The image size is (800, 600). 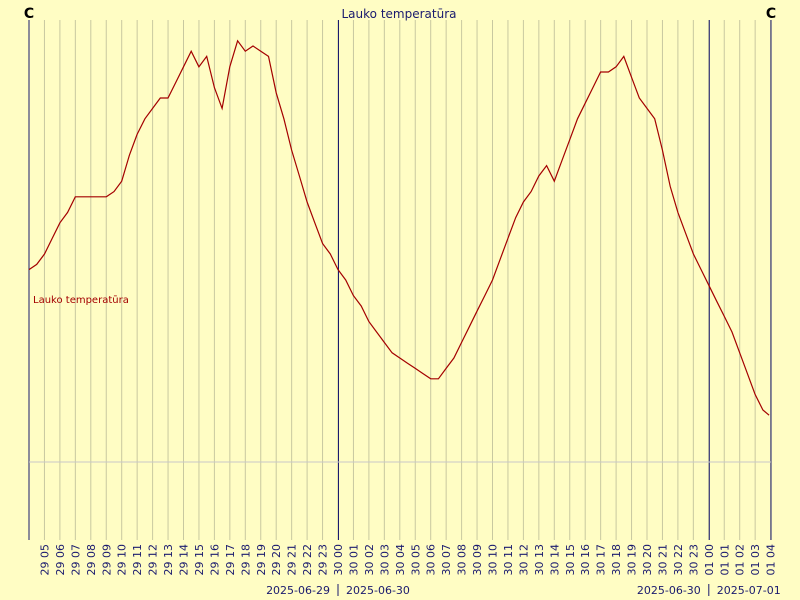 I want to click on hour-tick-label: 30 13, so click(x=539, y=560).